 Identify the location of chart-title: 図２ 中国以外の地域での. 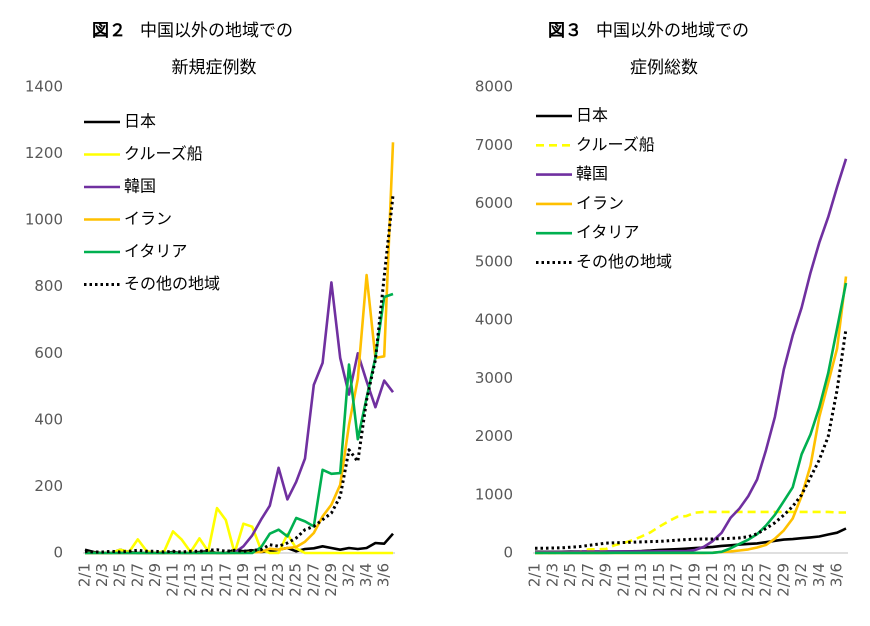
(192, 31).